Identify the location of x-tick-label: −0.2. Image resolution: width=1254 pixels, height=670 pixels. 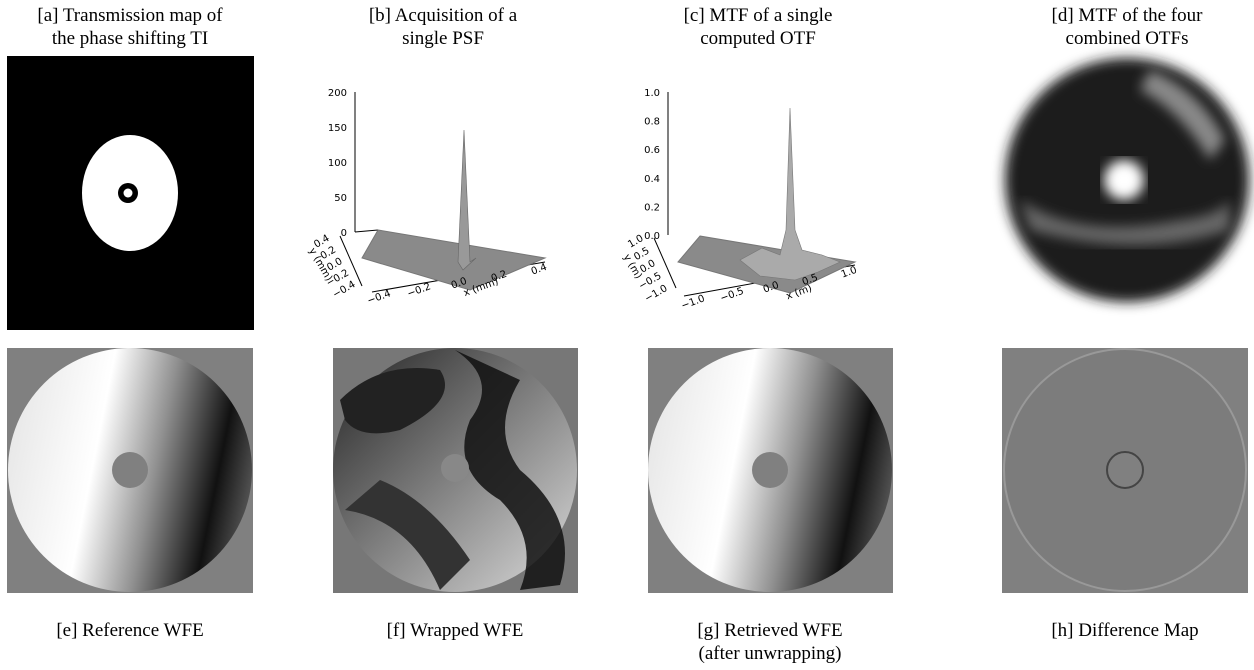
(419, 290).